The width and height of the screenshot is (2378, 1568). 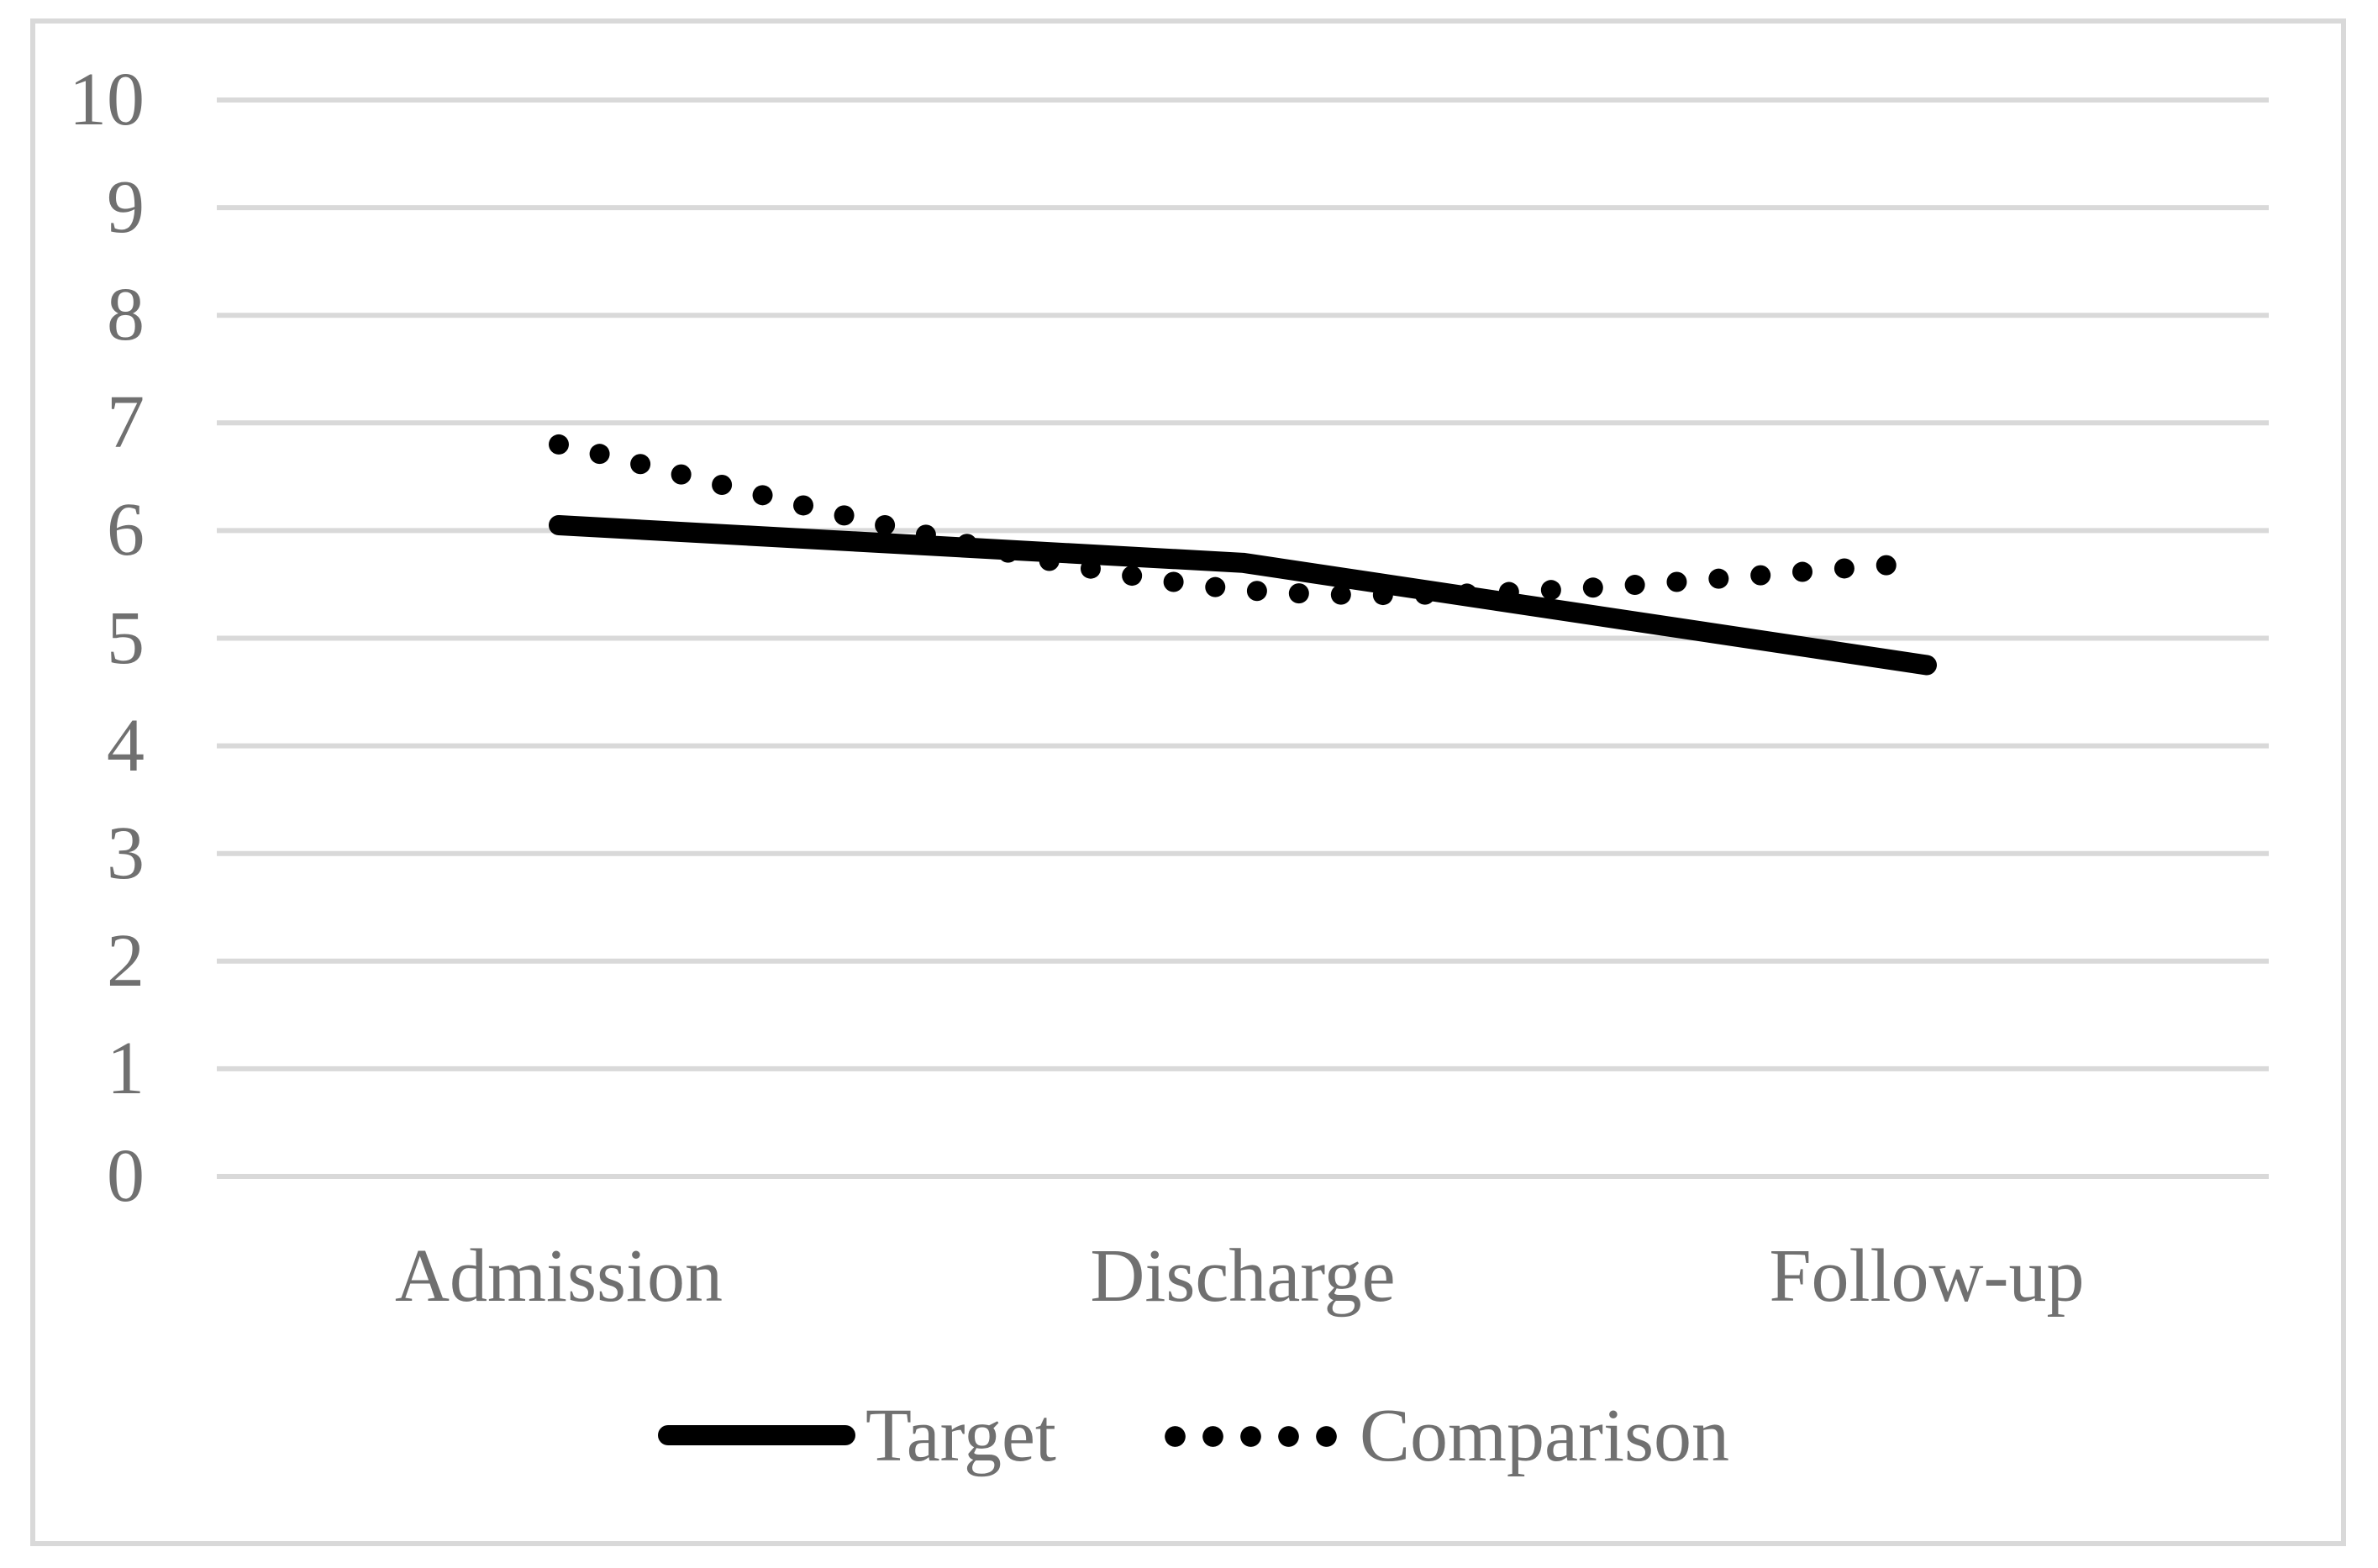 What do you see at coordinates (126, 853) in the screenshot?
I see `y-tick-label-3: 3` at bounding box center [126, 853].